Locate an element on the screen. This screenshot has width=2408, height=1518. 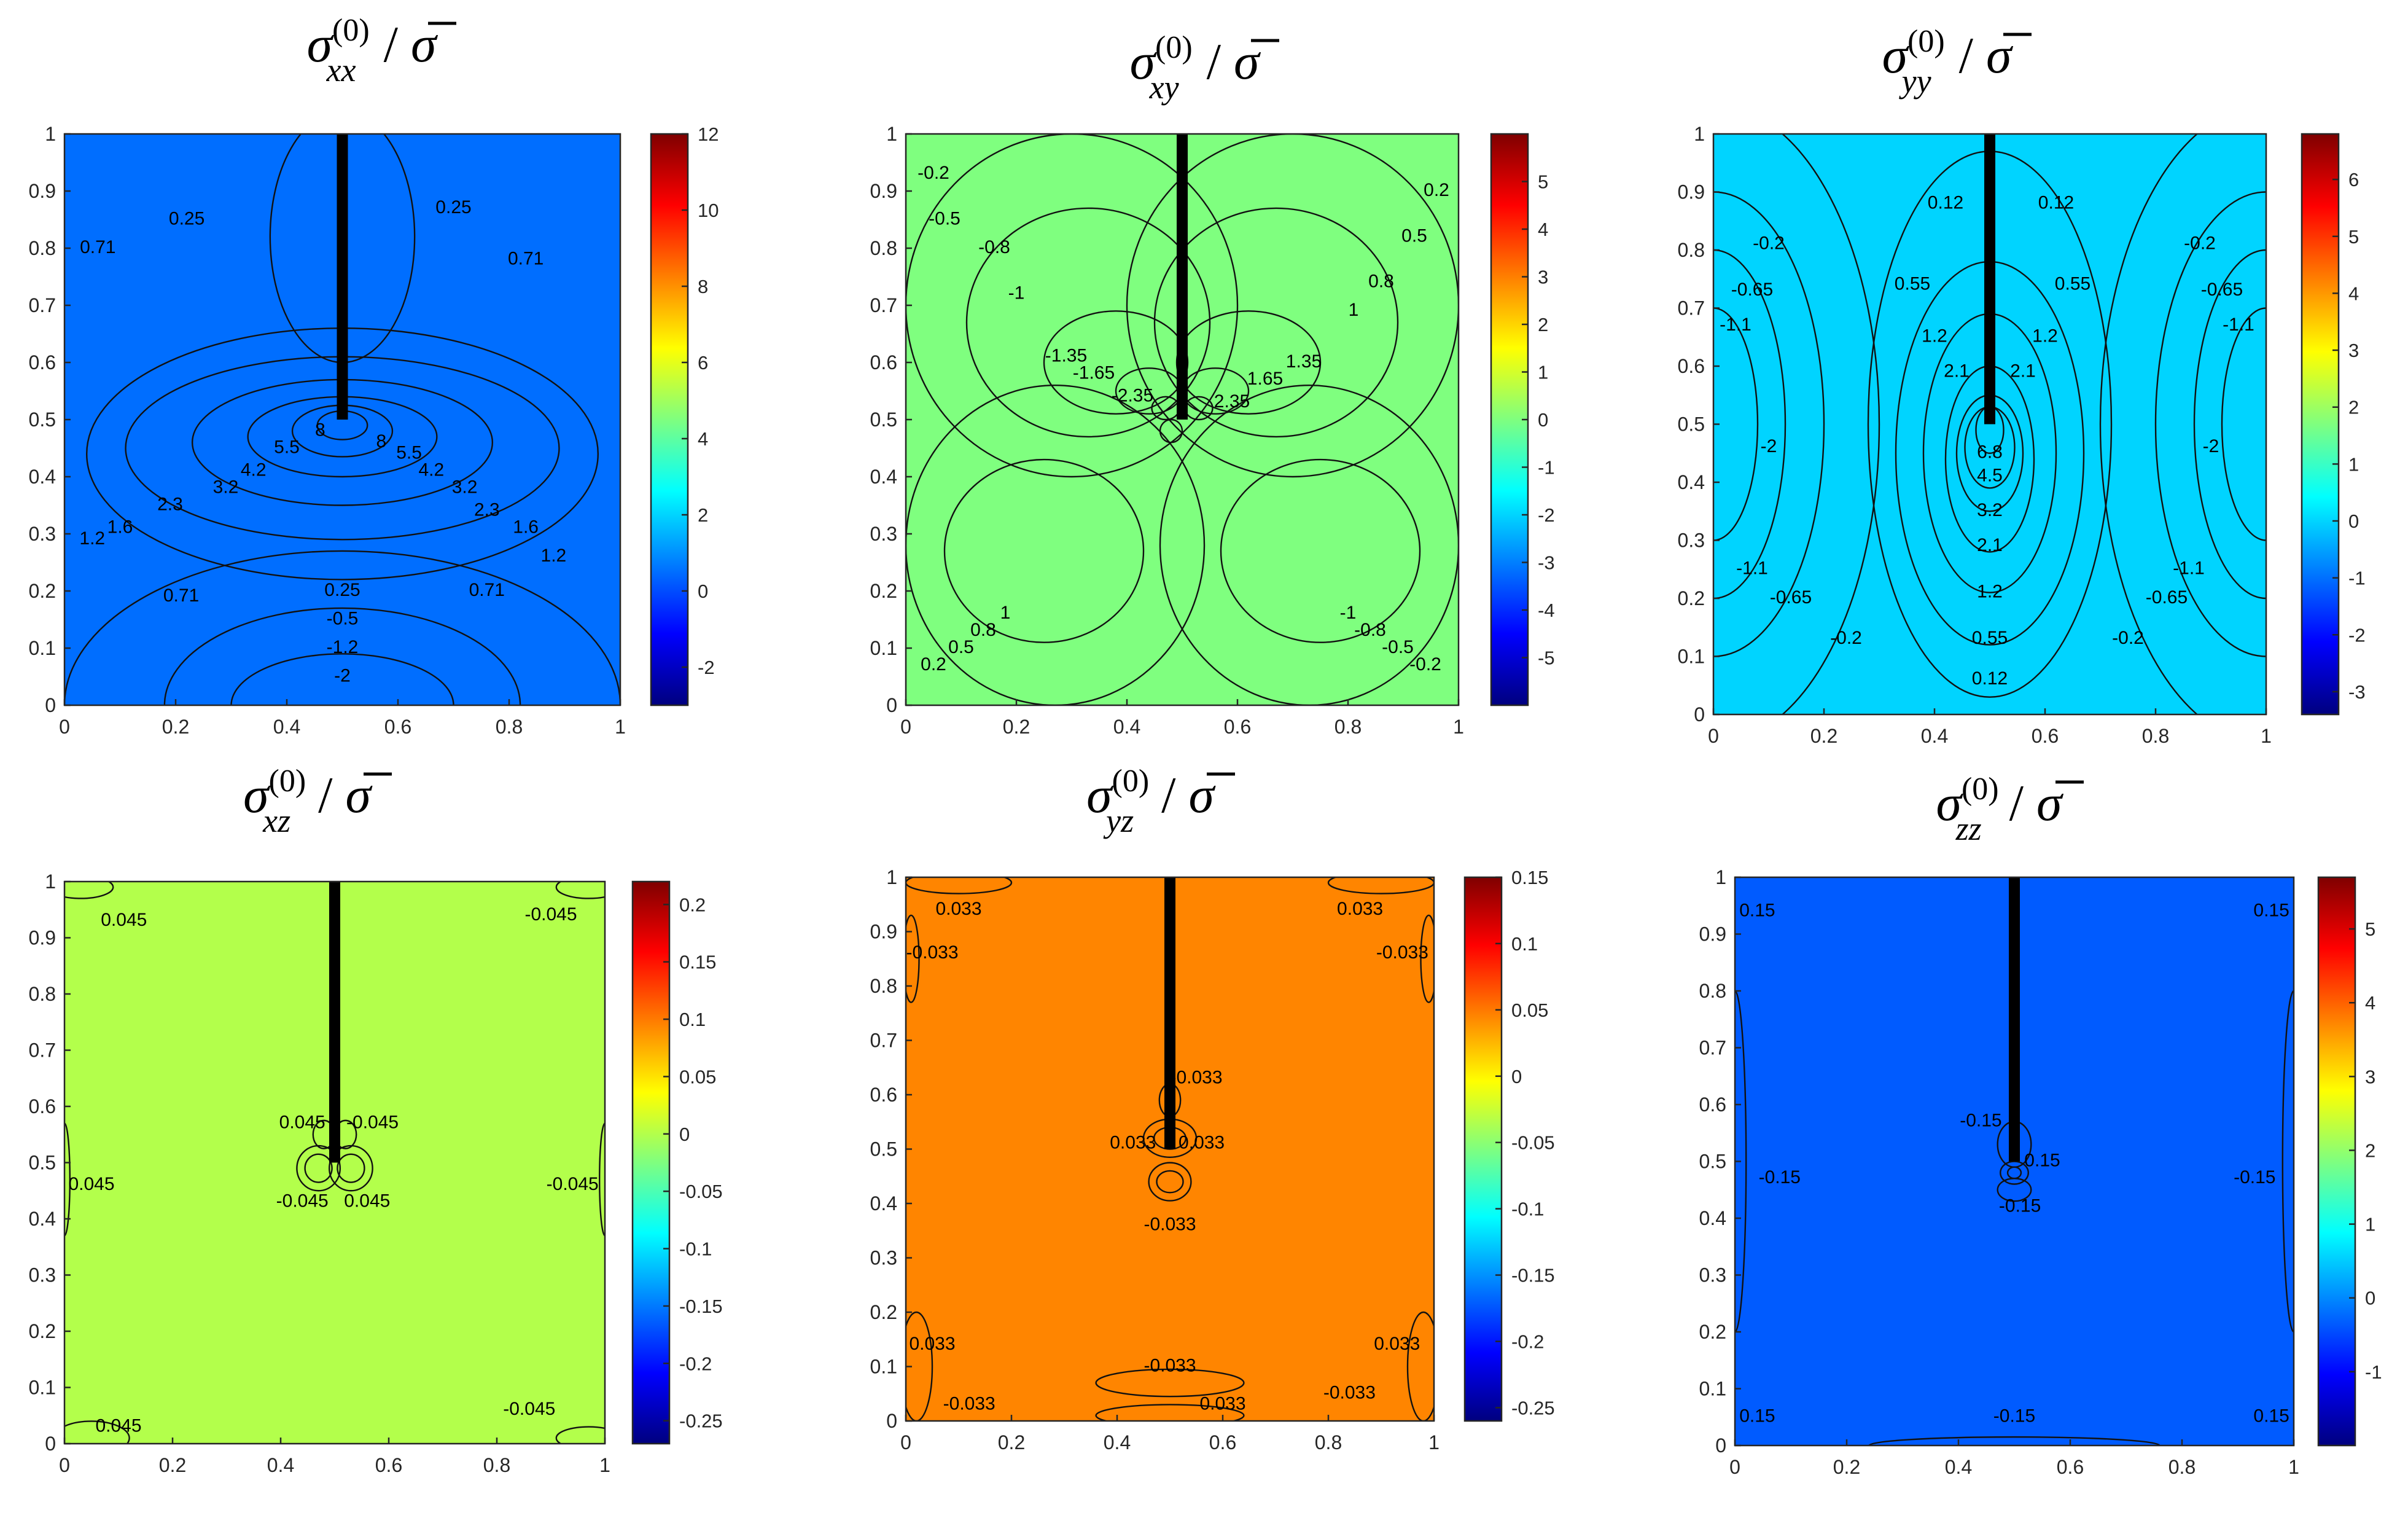
contour-label: 0.2 is located at coordinates (933, 664).